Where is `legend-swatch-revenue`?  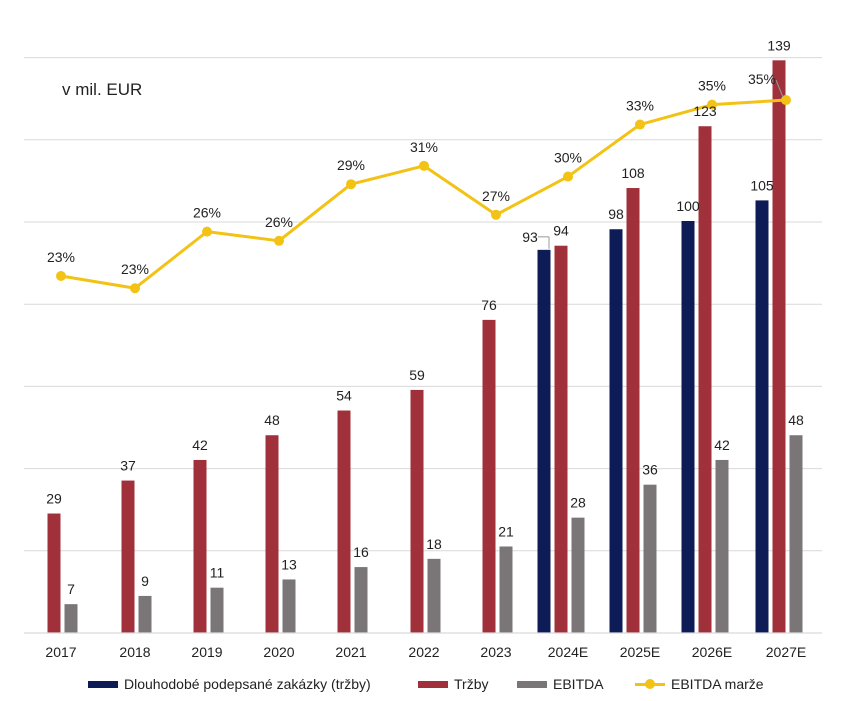
legend-swatch-revenue is located at coordinates (433, 684).